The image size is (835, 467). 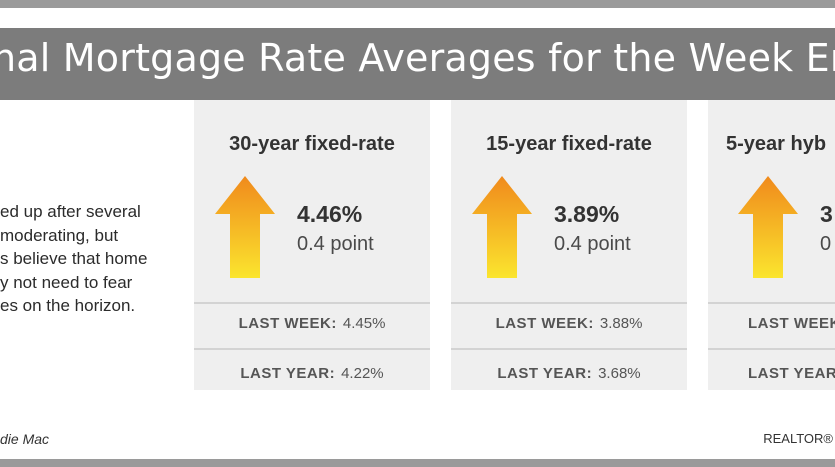 What do you see at coordinates (312, 144) in the screenshot?
I see `card-title: 30-year fixed-rate` at bounding box center [312, 144].